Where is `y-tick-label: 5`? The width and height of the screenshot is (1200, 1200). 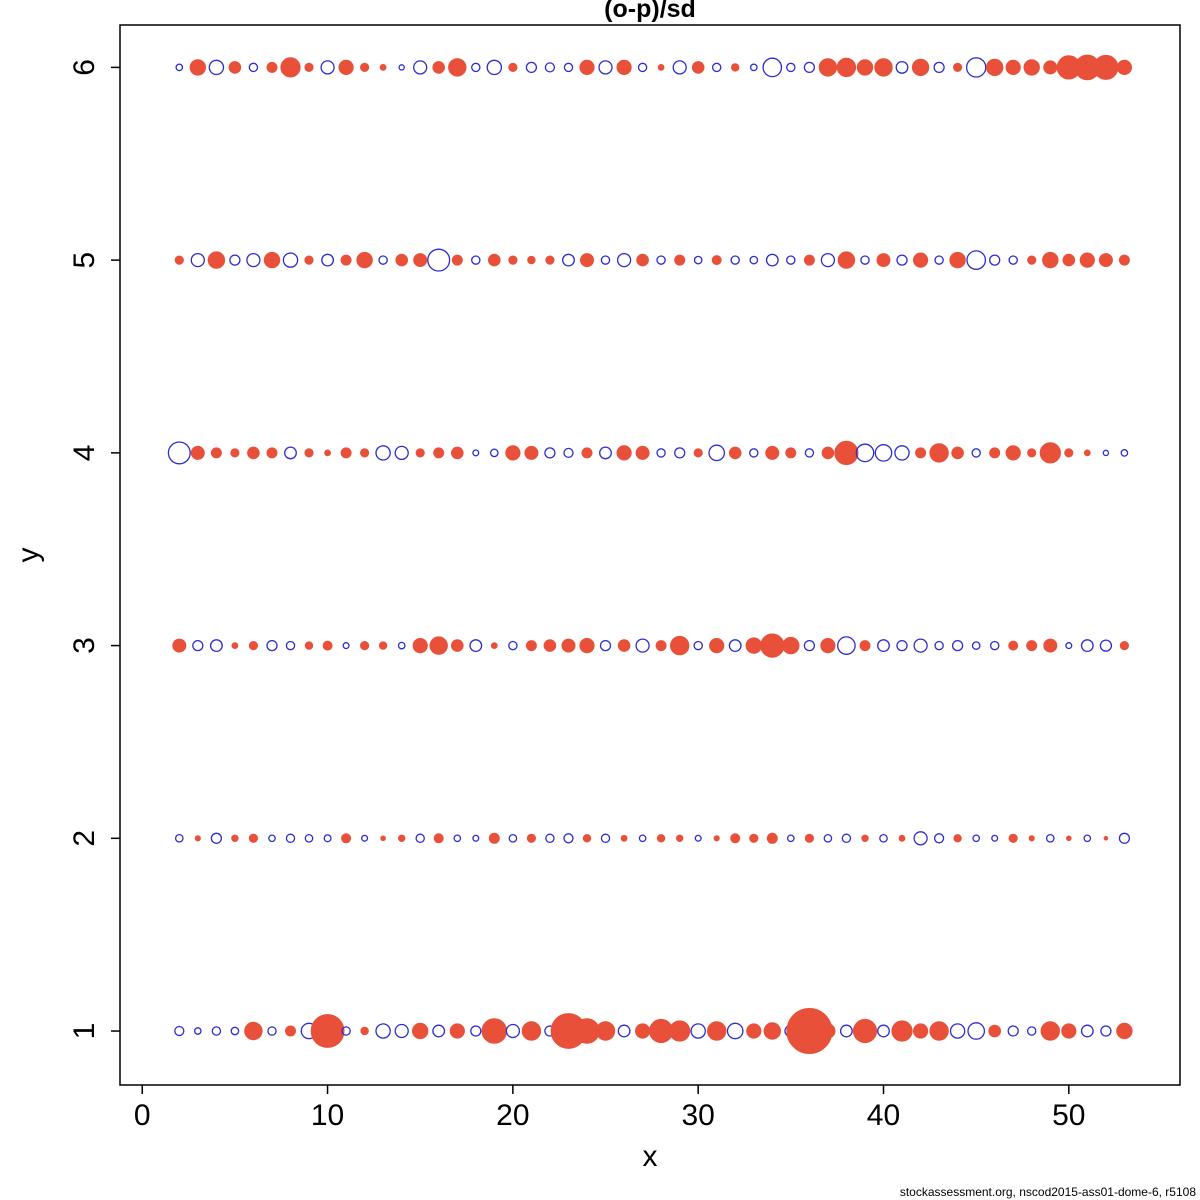
y-tick-label: 5 is located at coordinates (84, 260).